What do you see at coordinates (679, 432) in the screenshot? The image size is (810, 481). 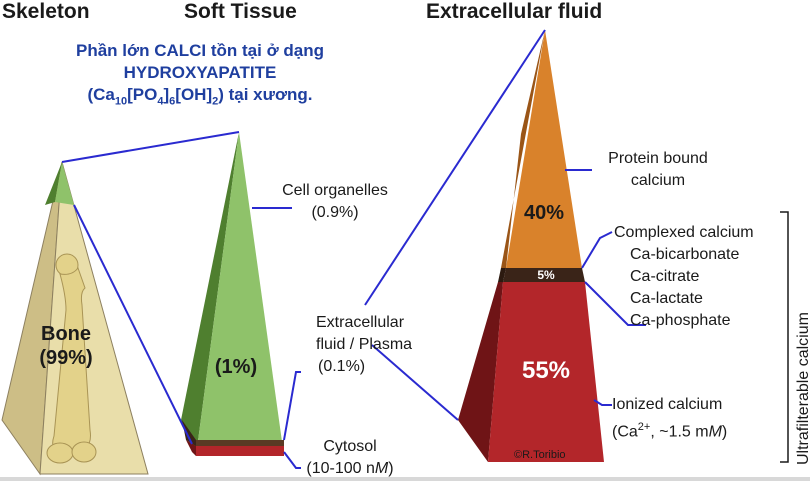 I see `ionized-value-text: , ~1.5 m` at bounding box center [679, 432].